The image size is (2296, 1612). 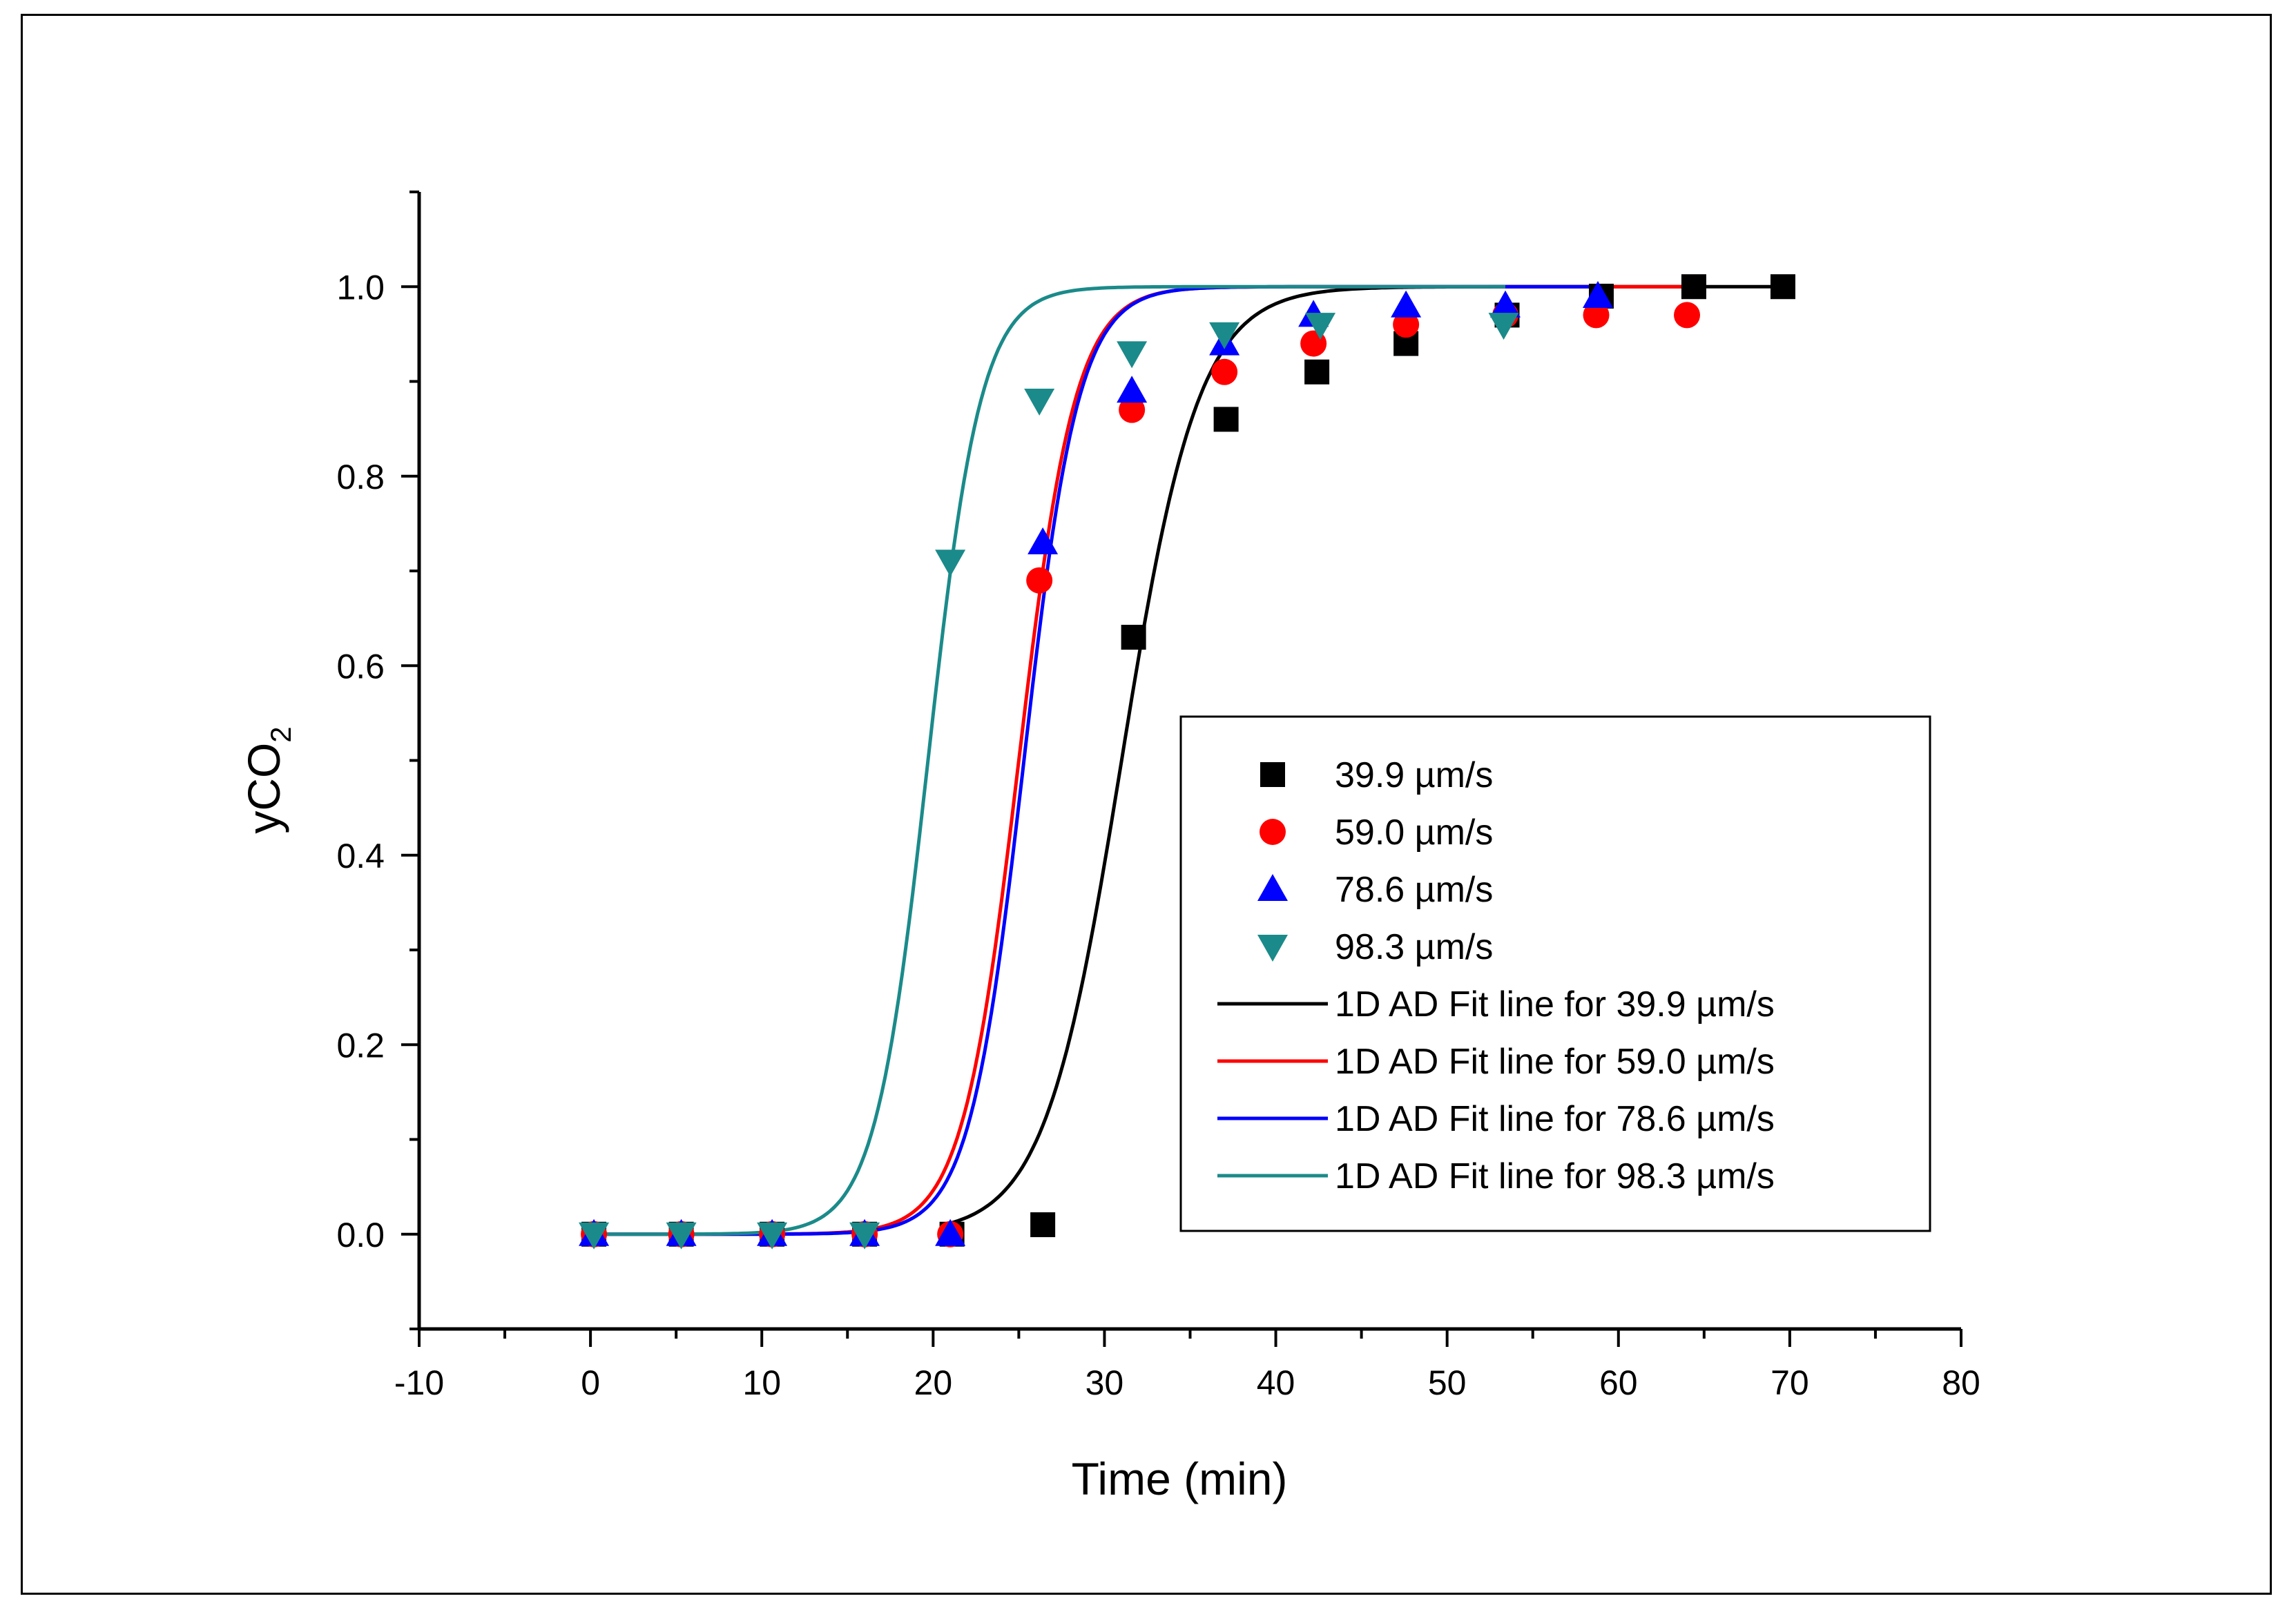 I want to click on x-tick-label: 40, so click(x=1276, y=1383).